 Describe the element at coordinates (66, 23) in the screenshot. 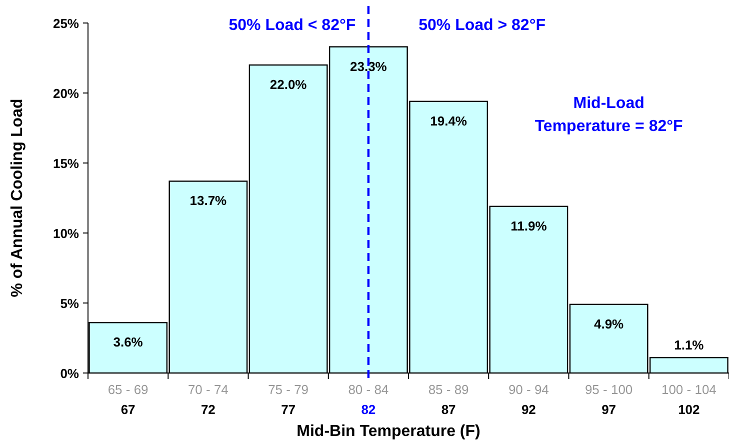

I see `y-tick-label: 25%` at that location.